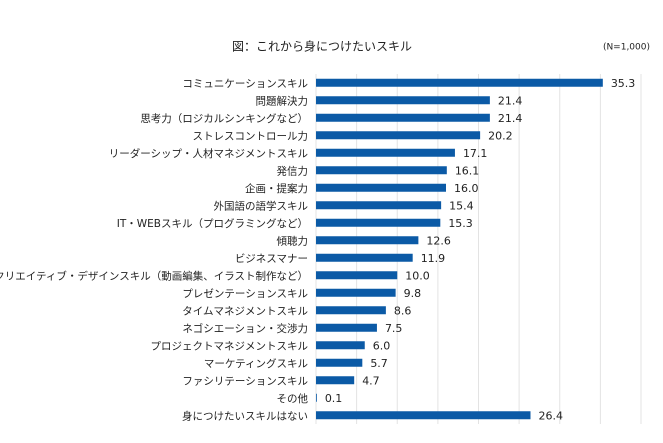  What do you see at coordinates (467, 170) in the screenshot?
I see `value-label: 16.1` at bounding box center [467, 170].